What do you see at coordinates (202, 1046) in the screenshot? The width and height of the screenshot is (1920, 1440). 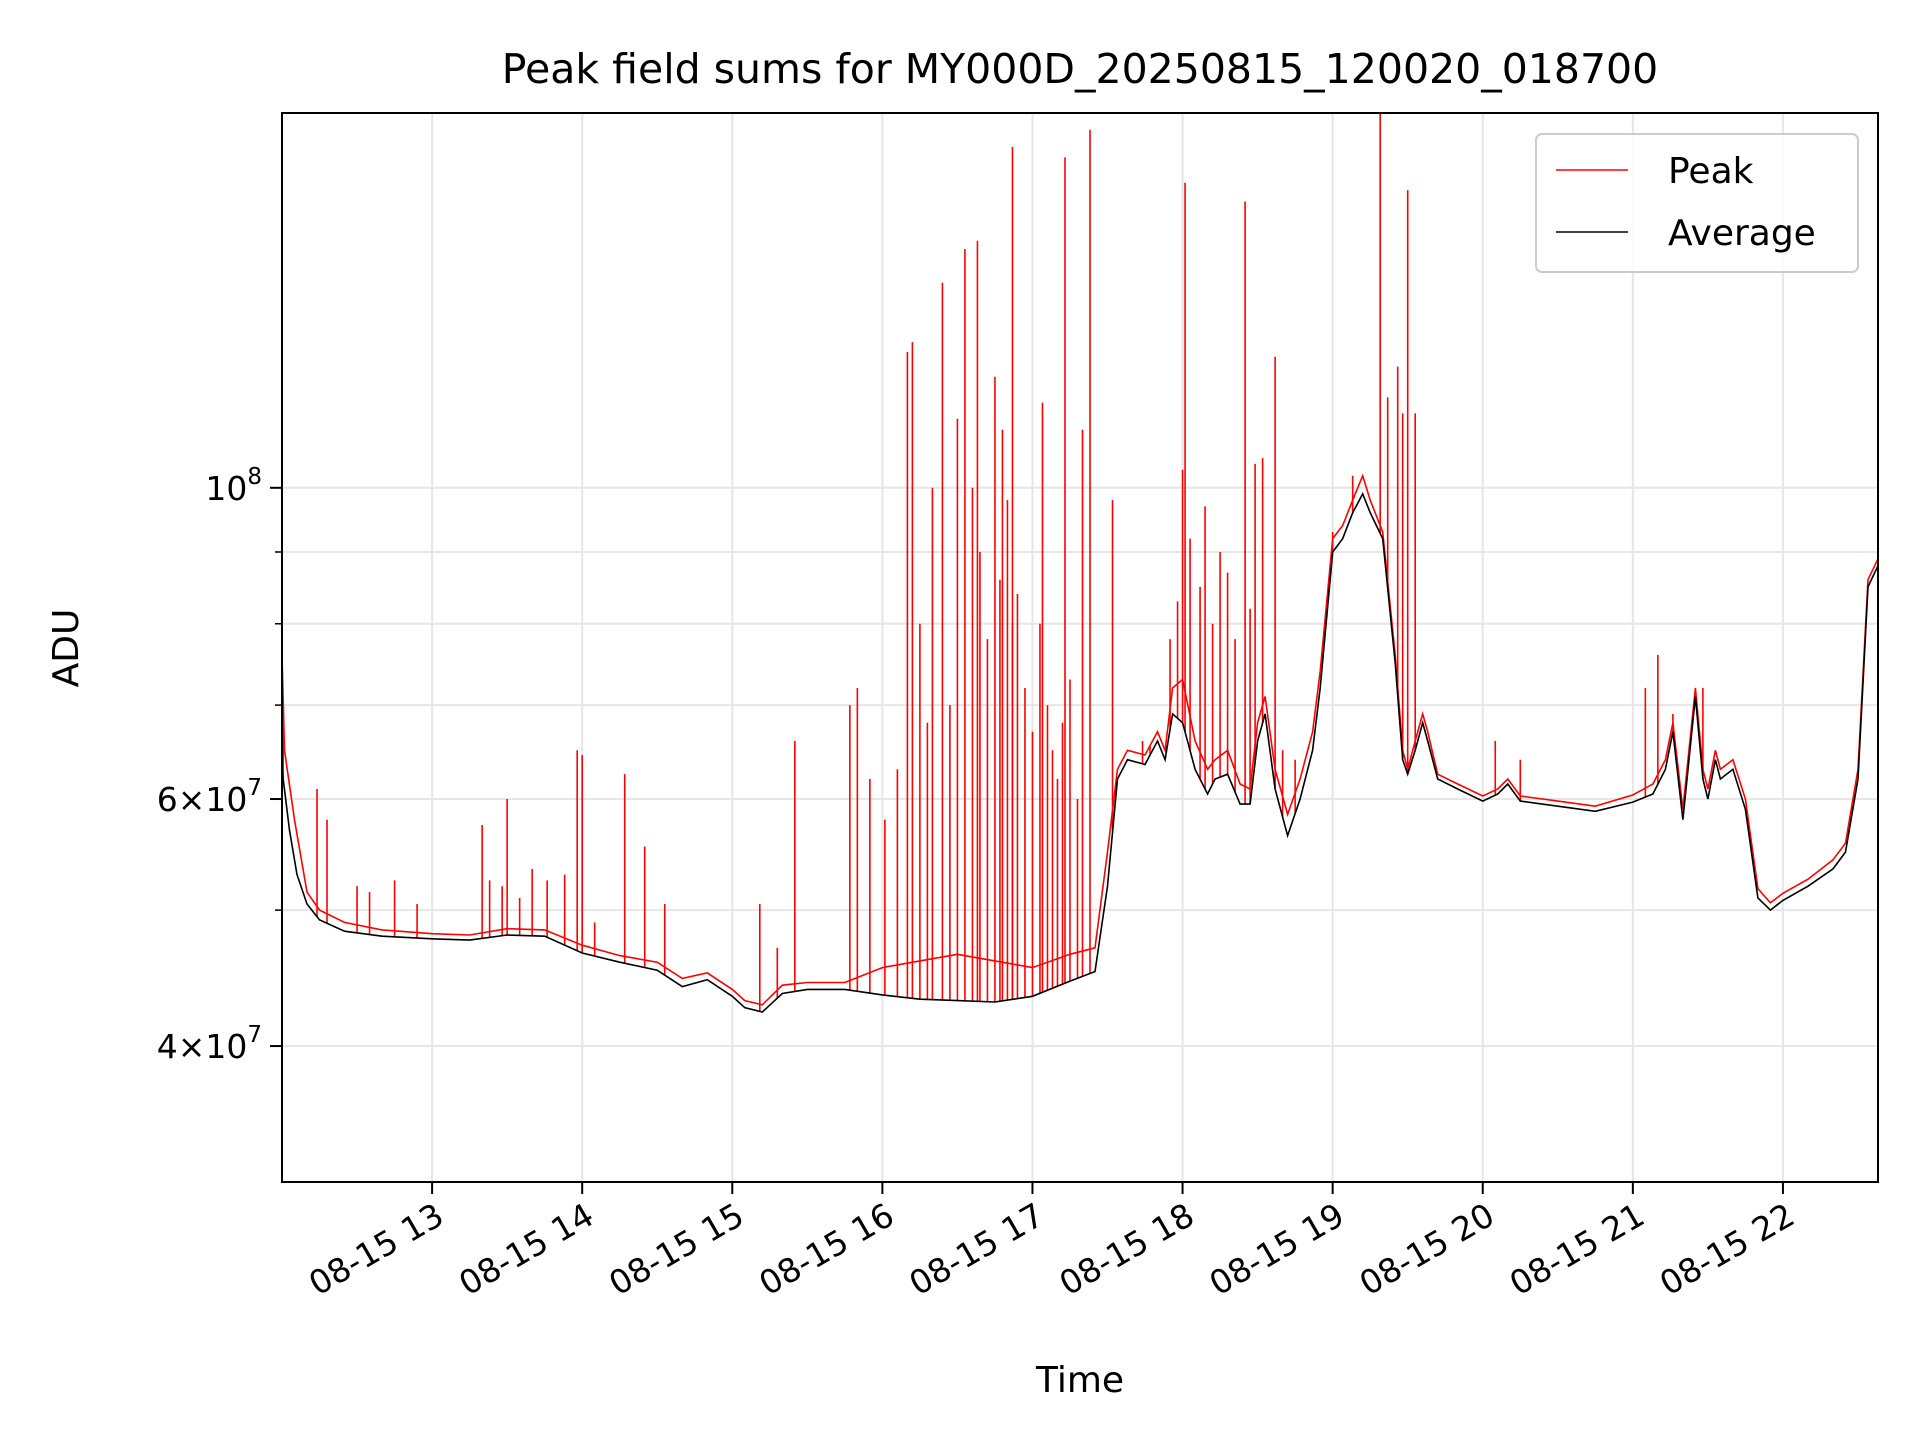 I see `y-tick-label-base: 4×10` at bounding box center [202, 1046].